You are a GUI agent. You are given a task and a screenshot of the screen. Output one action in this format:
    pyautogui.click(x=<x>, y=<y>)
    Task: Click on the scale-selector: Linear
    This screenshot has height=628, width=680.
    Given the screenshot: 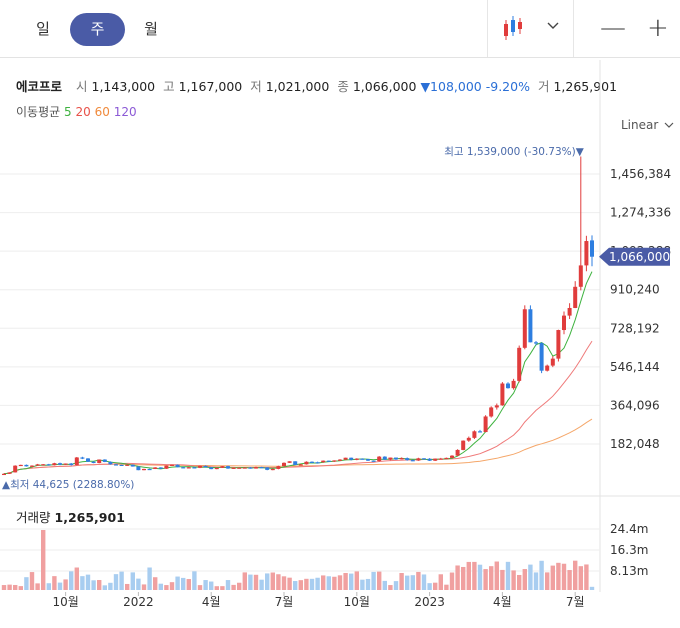 What is the action you would take?
    pyautogui.click(x=647, y=125)
    